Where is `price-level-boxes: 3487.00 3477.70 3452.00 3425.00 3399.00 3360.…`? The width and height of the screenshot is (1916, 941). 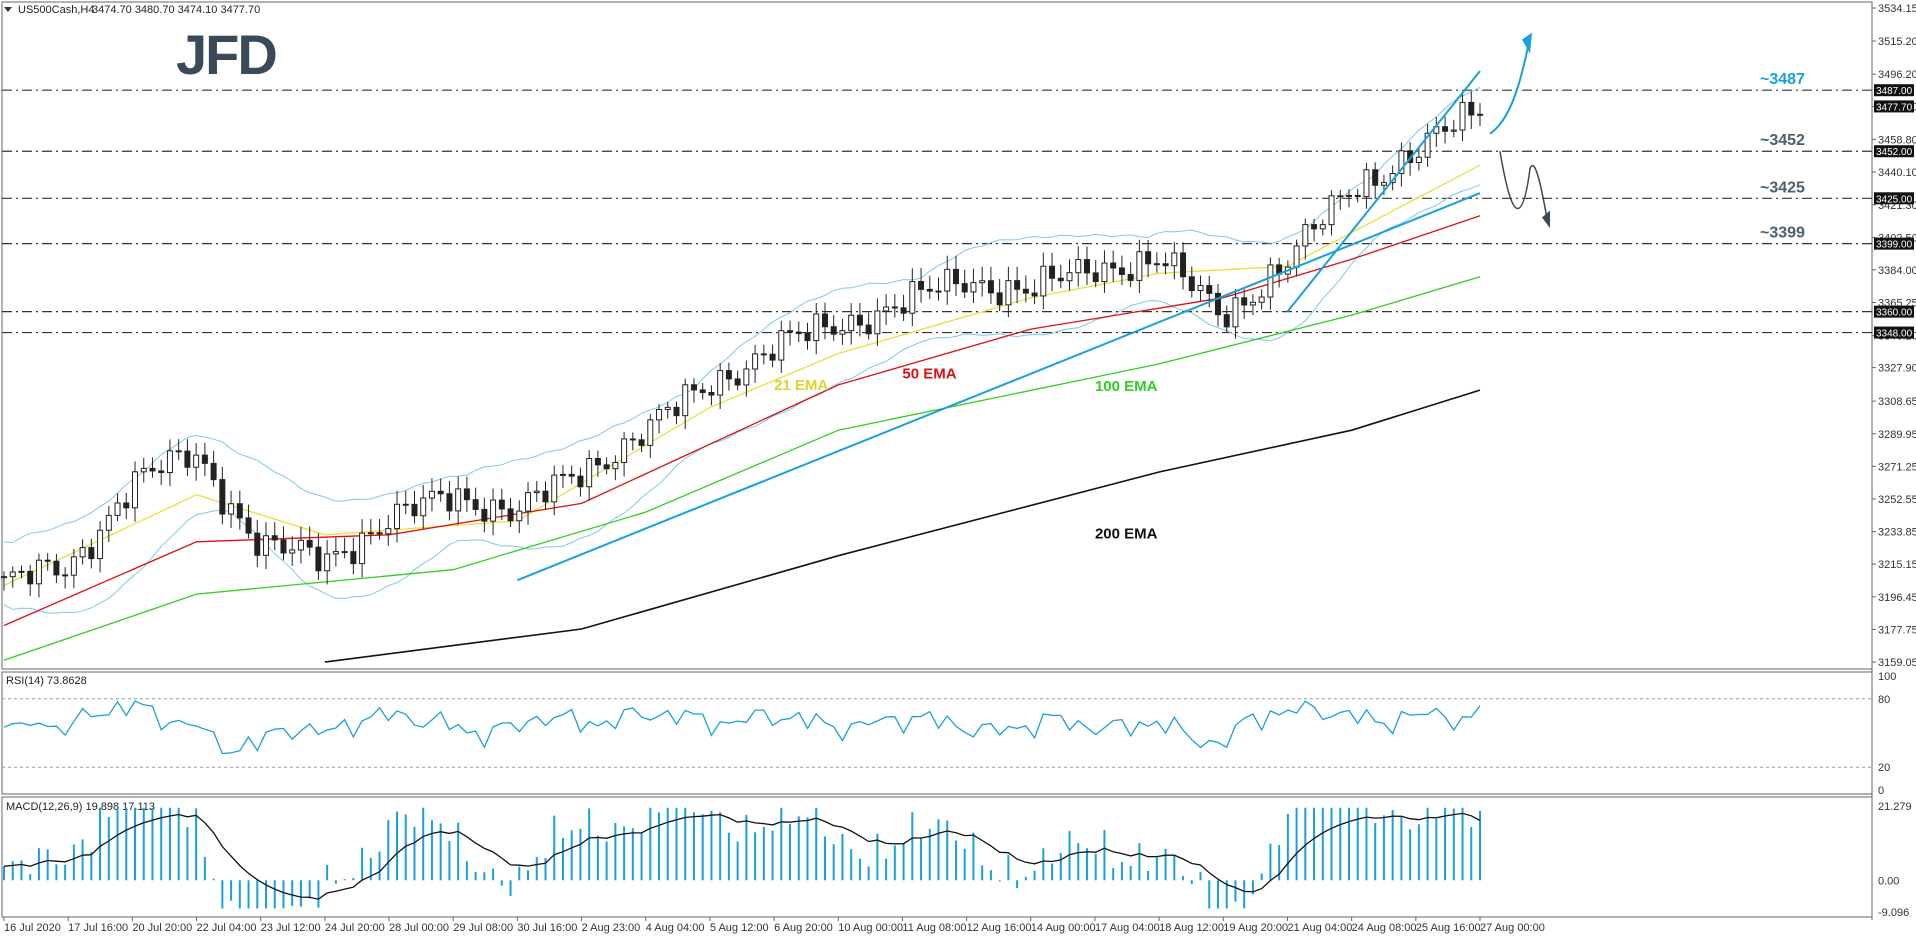
price-level-boxes: 3487.00 3477.70 3452.00 3425.00 3399.00 3360.… is located at coordinates (1894, 212).